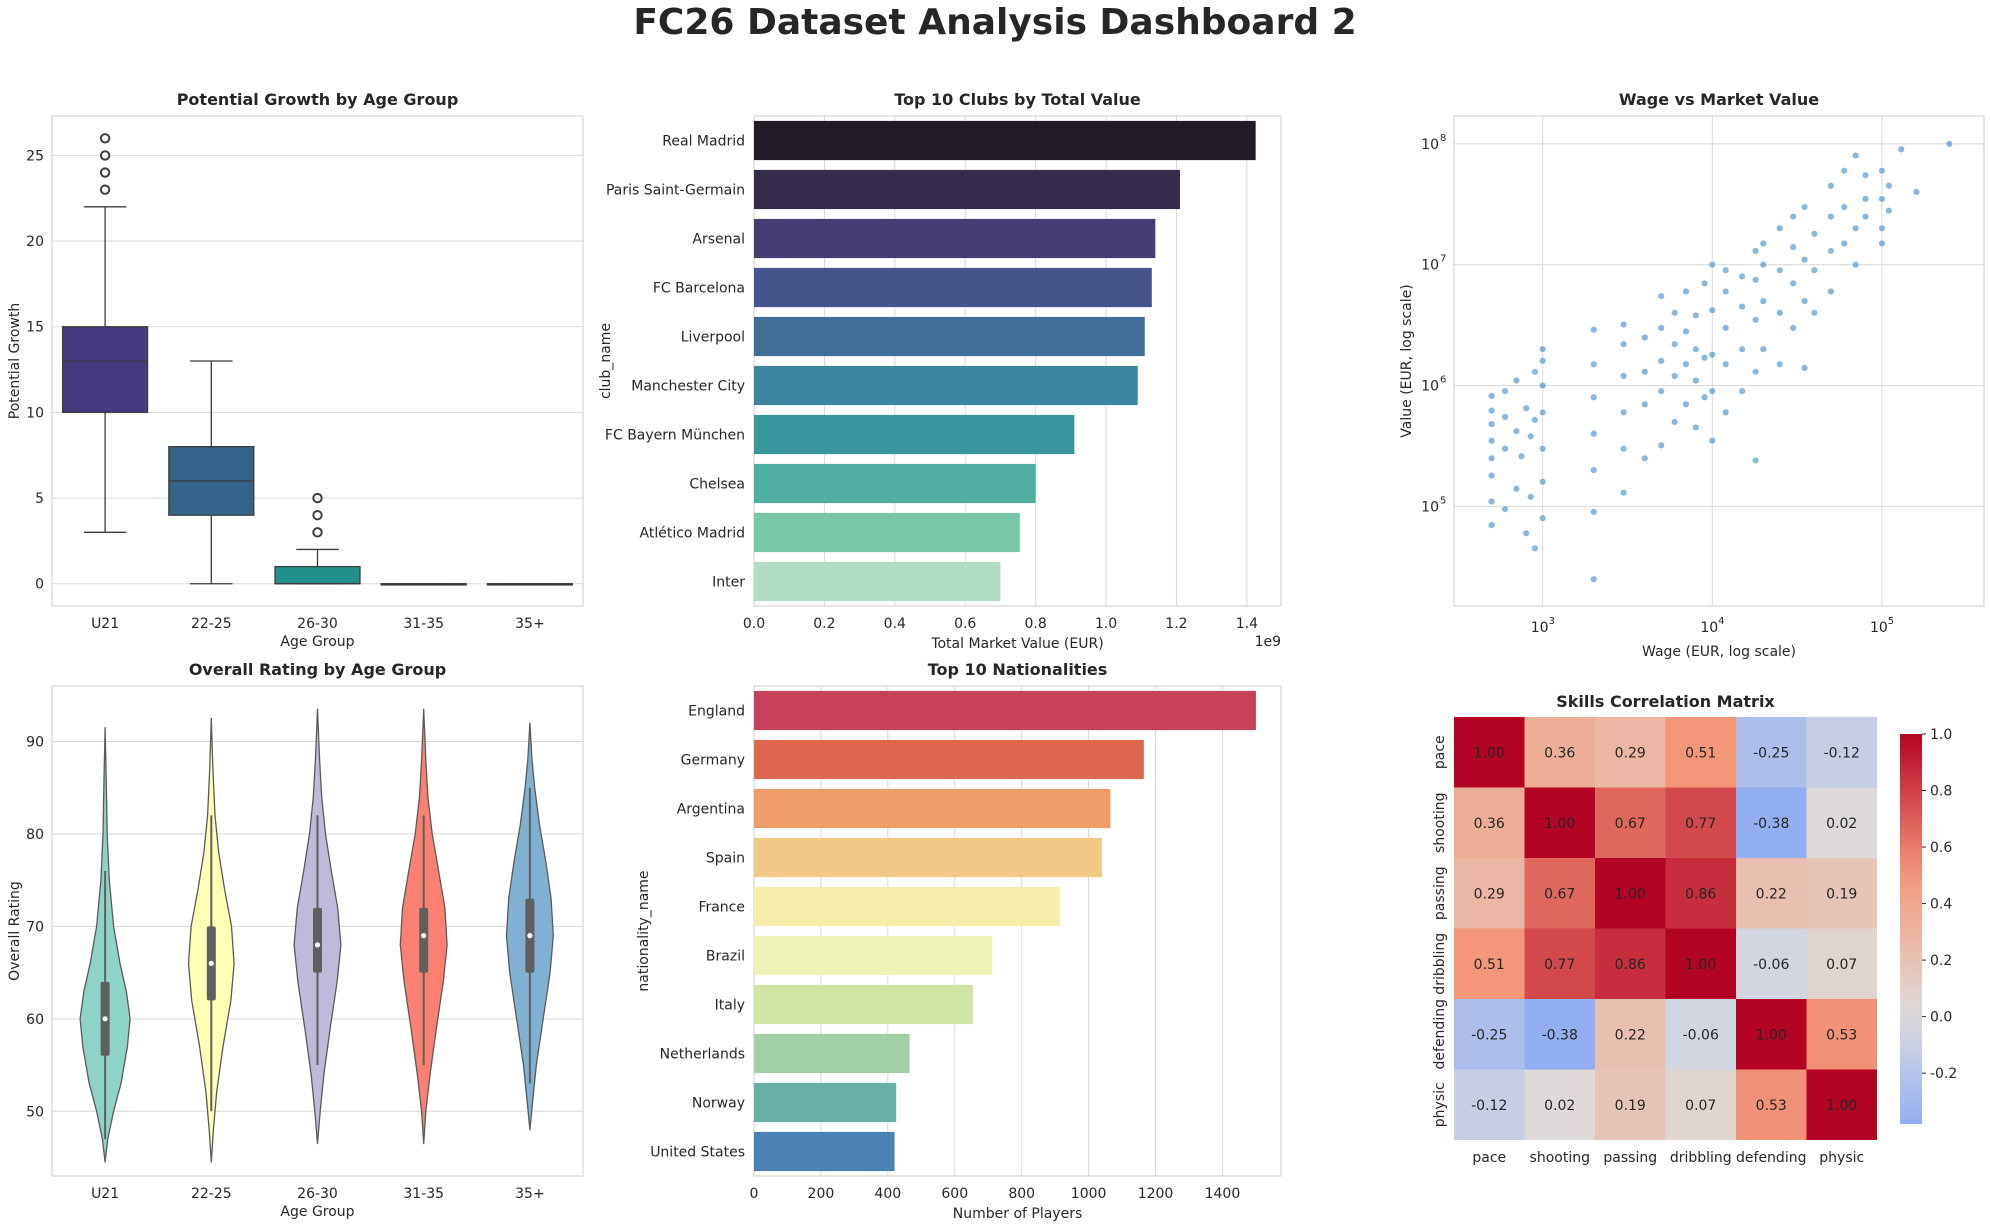 This screenshot has width=1990, height=1229. What do you see at coordinates (606, 361) in the screenshot?
I see `clubs-ylabel: club_name` at bounding box center [606, 361].